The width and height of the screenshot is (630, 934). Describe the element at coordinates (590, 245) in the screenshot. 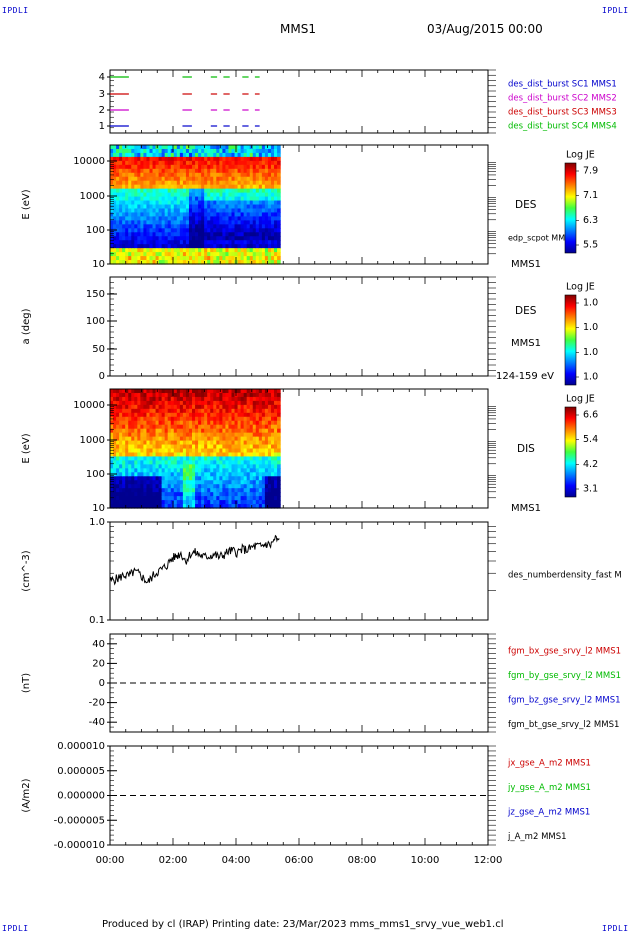

I see `panel-2-colorbar-label: 5.5` at that location.